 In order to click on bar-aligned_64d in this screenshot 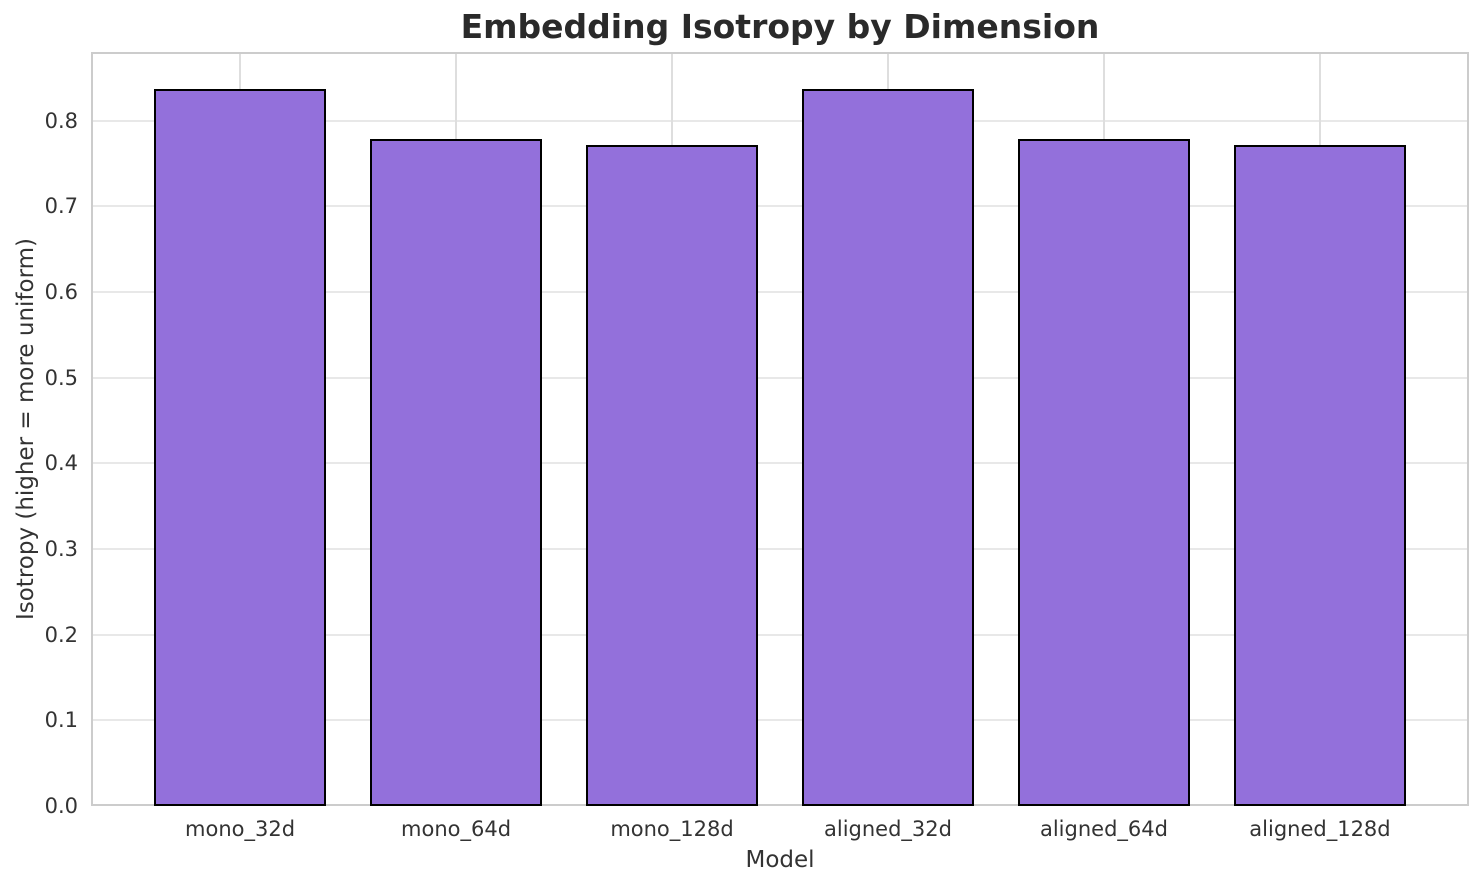, I will do `click(1104, 472)`.